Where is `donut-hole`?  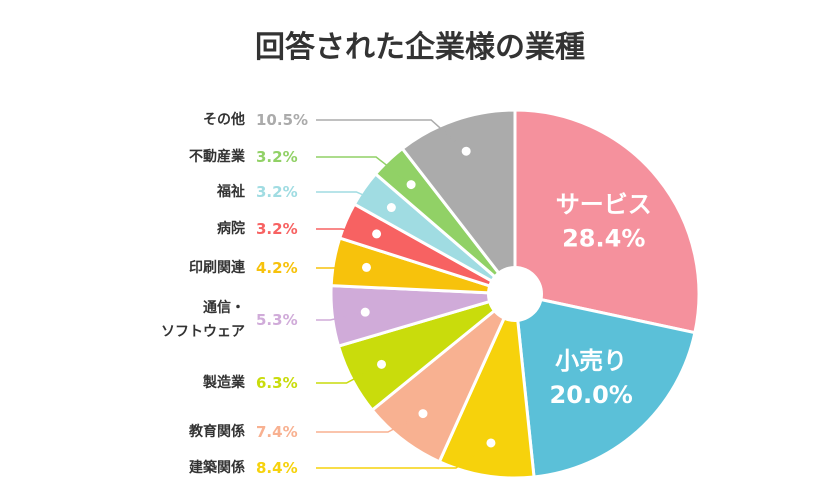 donut-hole is located at coordinates (515, 294).